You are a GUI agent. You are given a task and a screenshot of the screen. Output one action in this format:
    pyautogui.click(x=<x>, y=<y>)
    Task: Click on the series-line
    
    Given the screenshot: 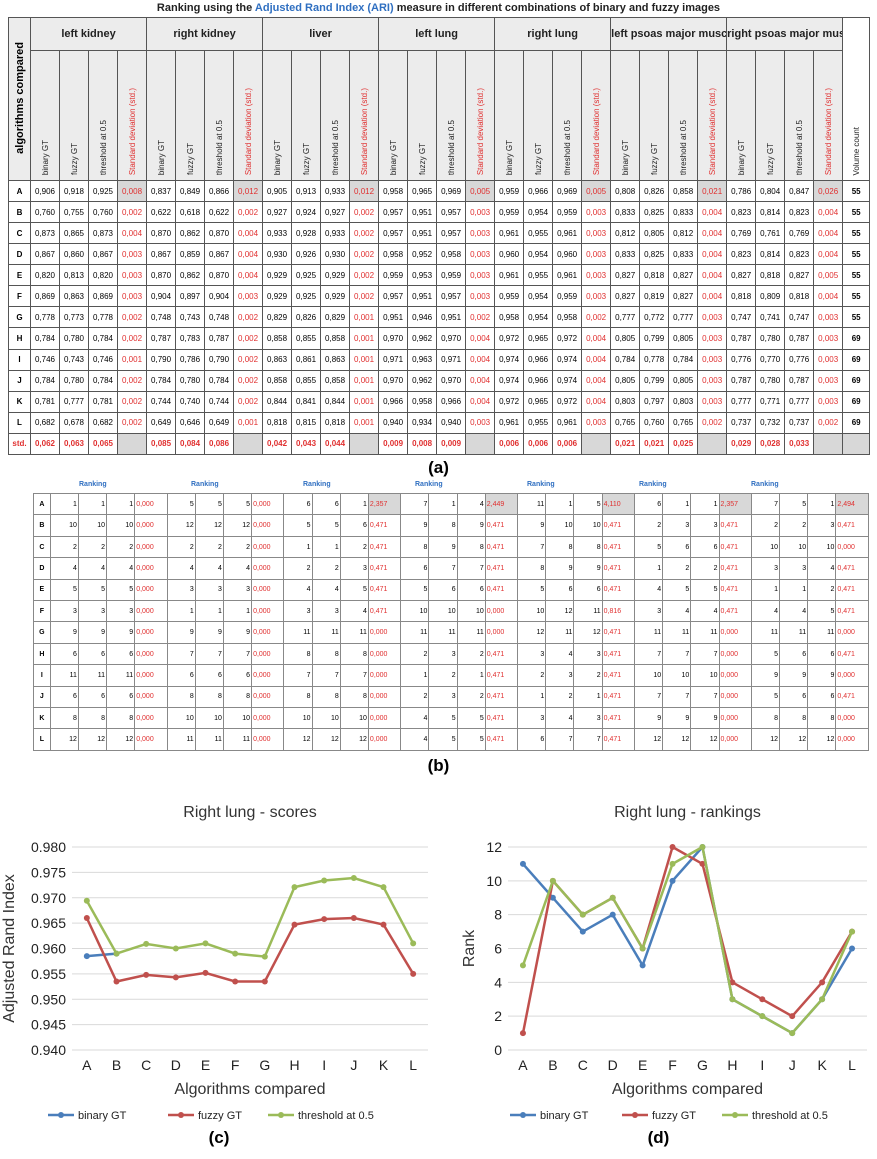 What is the action you would take?
    pyautogui.click(x=687, y=939)
    